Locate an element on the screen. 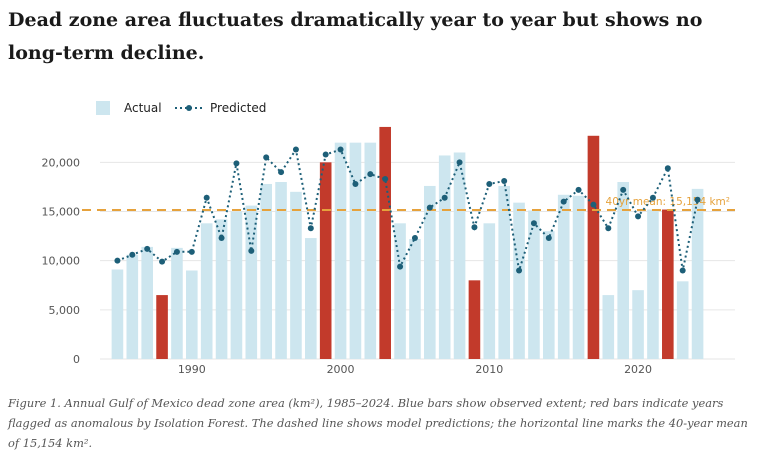  x-tick-label: 2020 is located at coordinates (638, 369).